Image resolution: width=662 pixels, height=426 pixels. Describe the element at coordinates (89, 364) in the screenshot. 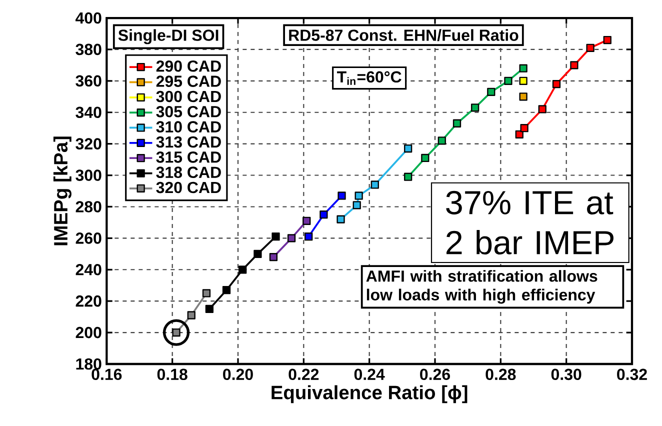

I see `y-tick-label: 180` at that location.